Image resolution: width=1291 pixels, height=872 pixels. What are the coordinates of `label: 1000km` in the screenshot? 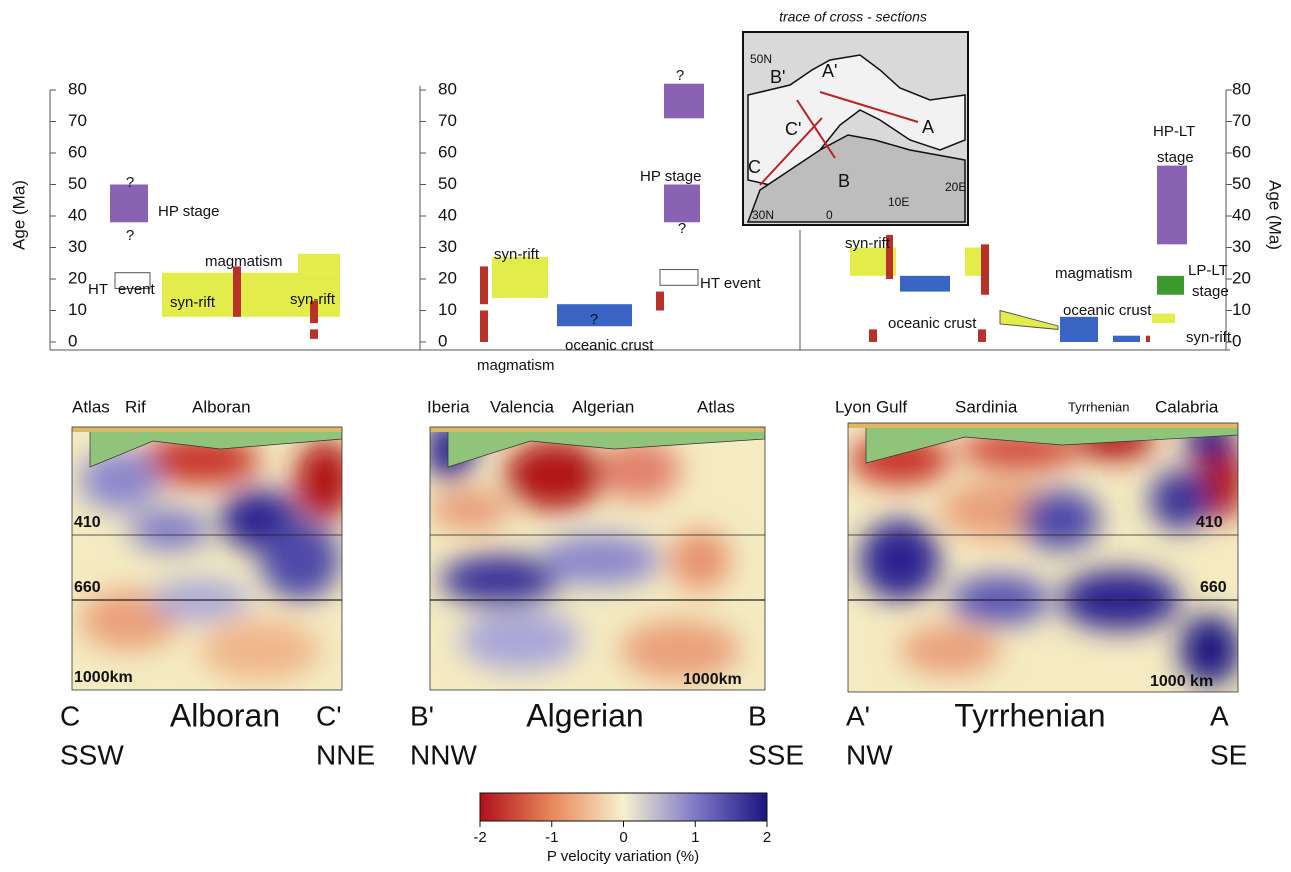 It's located at (712, 679).